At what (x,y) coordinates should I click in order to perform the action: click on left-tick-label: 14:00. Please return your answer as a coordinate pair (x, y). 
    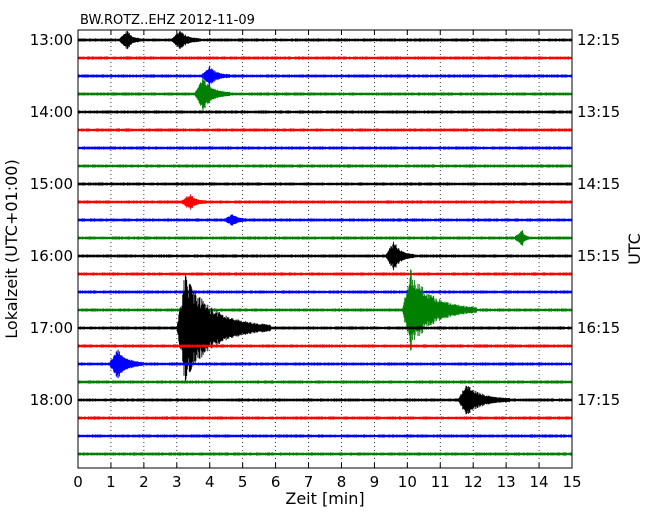
    Looking at the image, I should click on (51, 112).